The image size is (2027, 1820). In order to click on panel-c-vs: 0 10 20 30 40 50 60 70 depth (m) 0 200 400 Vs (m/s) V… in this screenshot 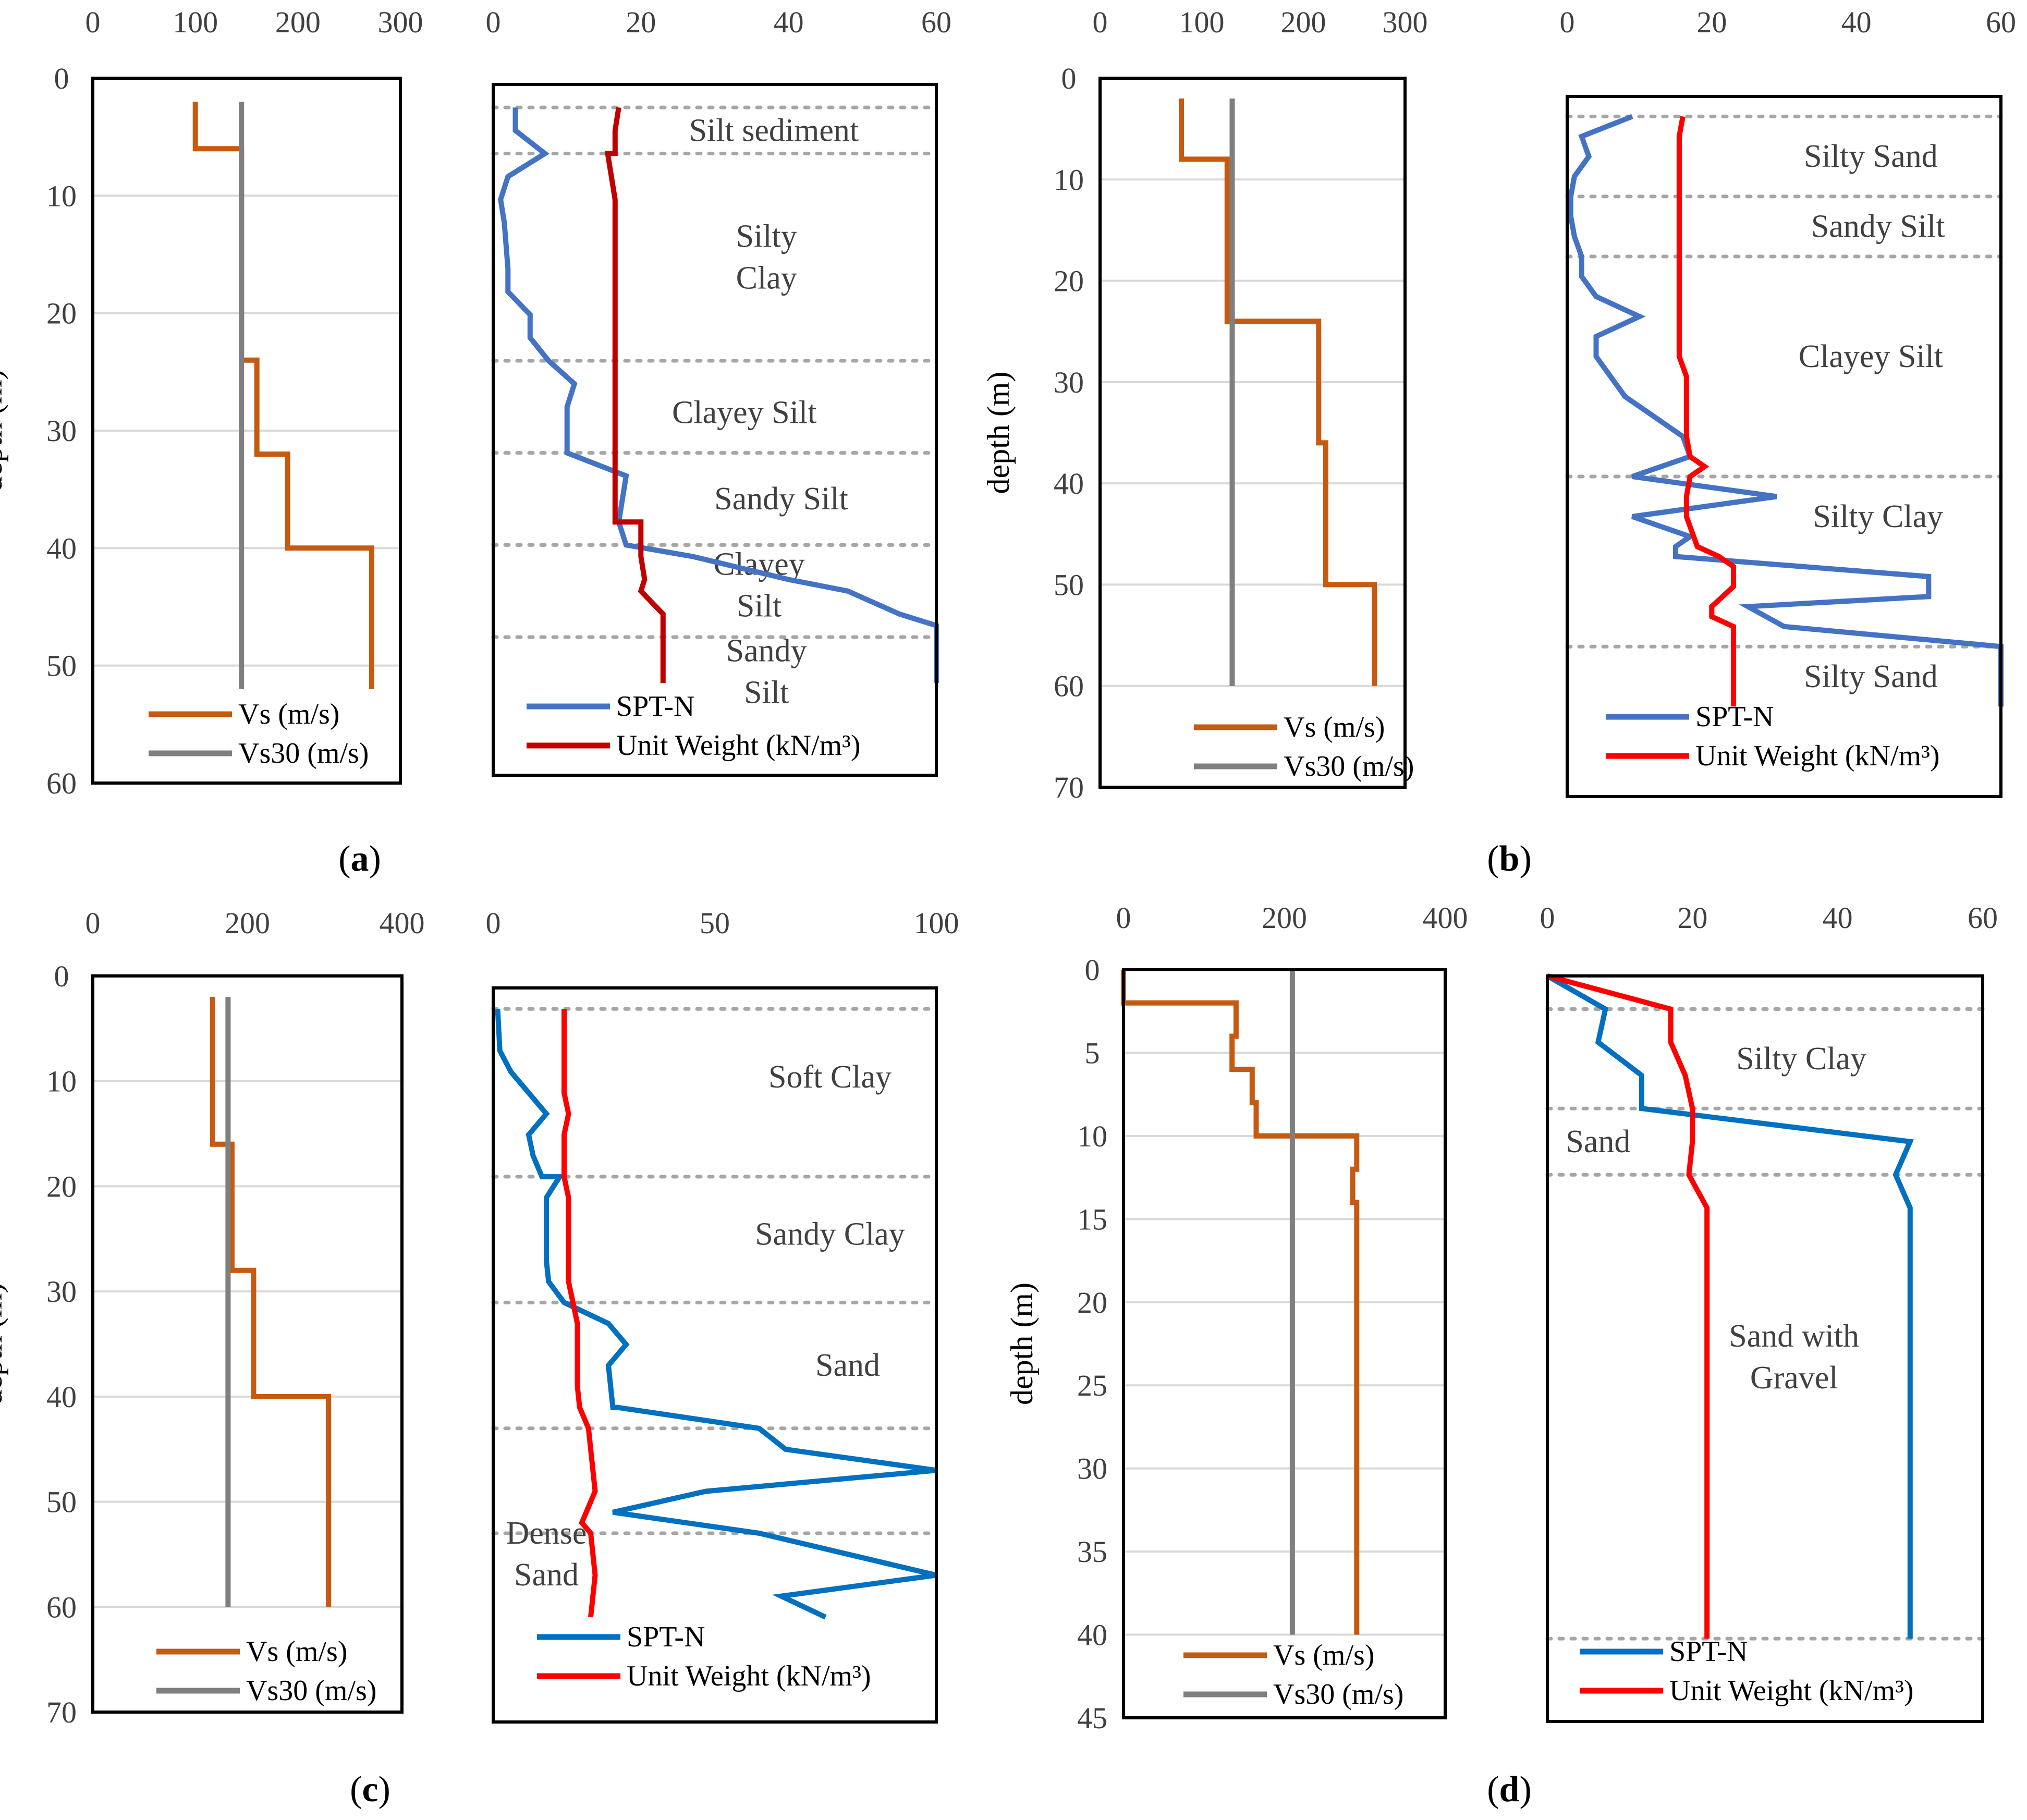, I will do `click(212, 1358)`.